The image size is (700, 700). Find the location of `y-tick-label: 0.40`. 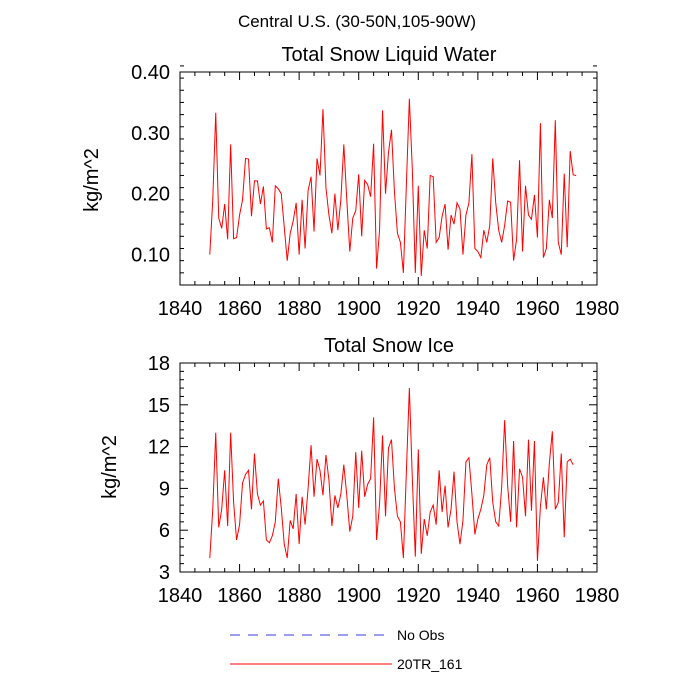

y-tick-label: 0.40 is located at coordinates (150, 73).